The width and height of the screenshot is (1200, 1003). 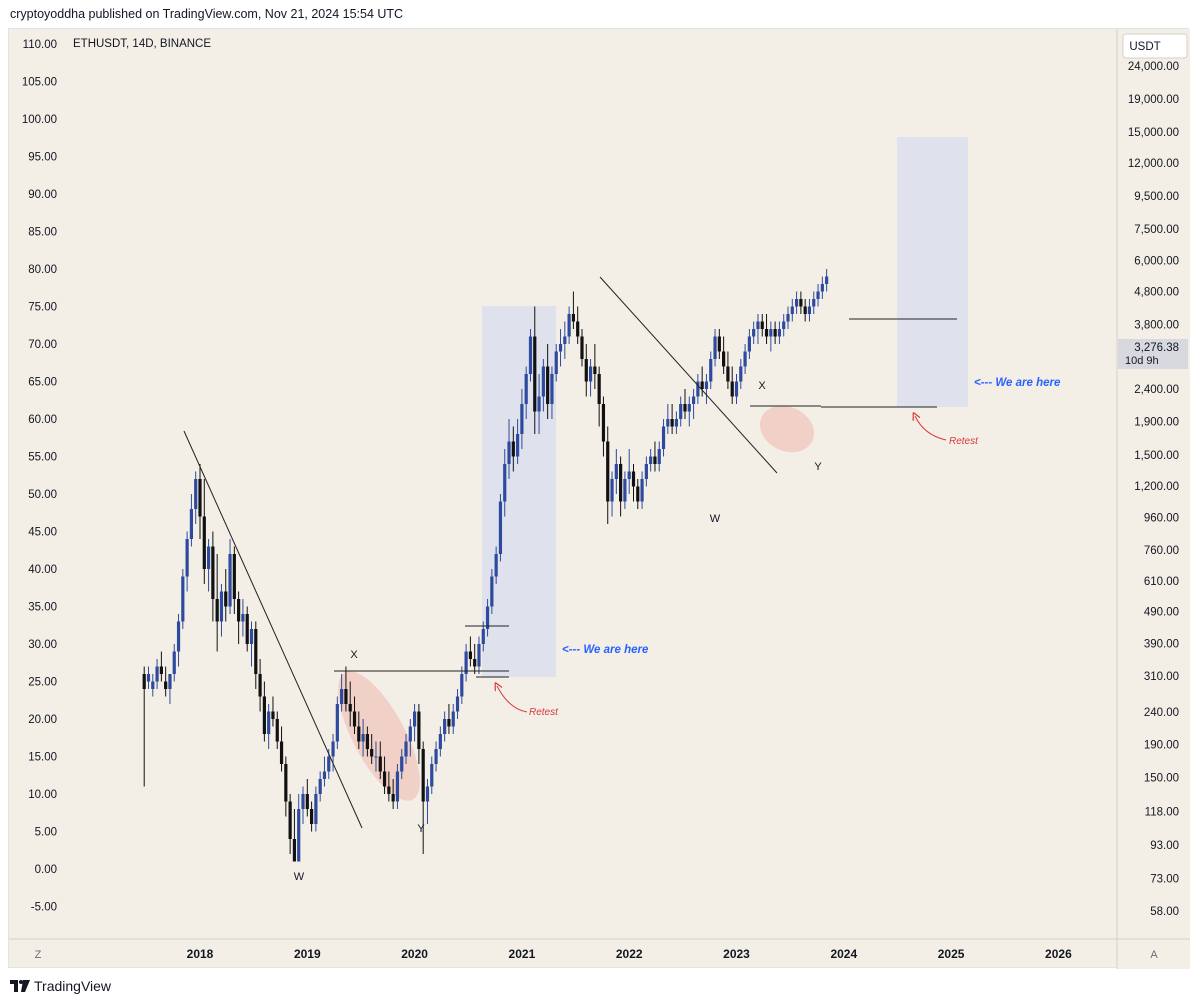 What do you see at coordinates (1164, 912) in the screenshot?
I see `right-tick-label: 58.00` at bounding box center [1164, 912].